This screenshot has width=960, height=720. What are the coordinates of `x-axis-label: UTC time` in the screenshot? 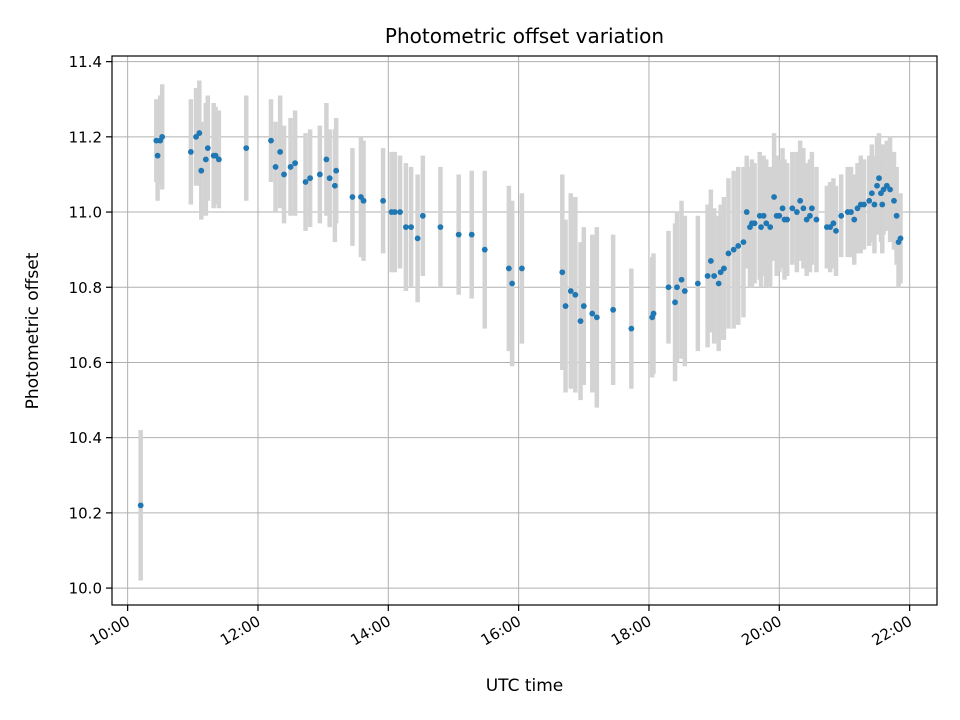 It's located at (525, 686).